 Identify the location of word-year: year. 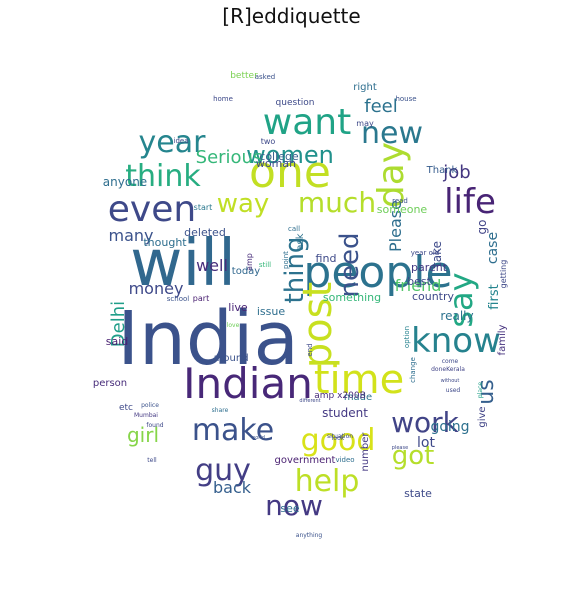
(173, 142).